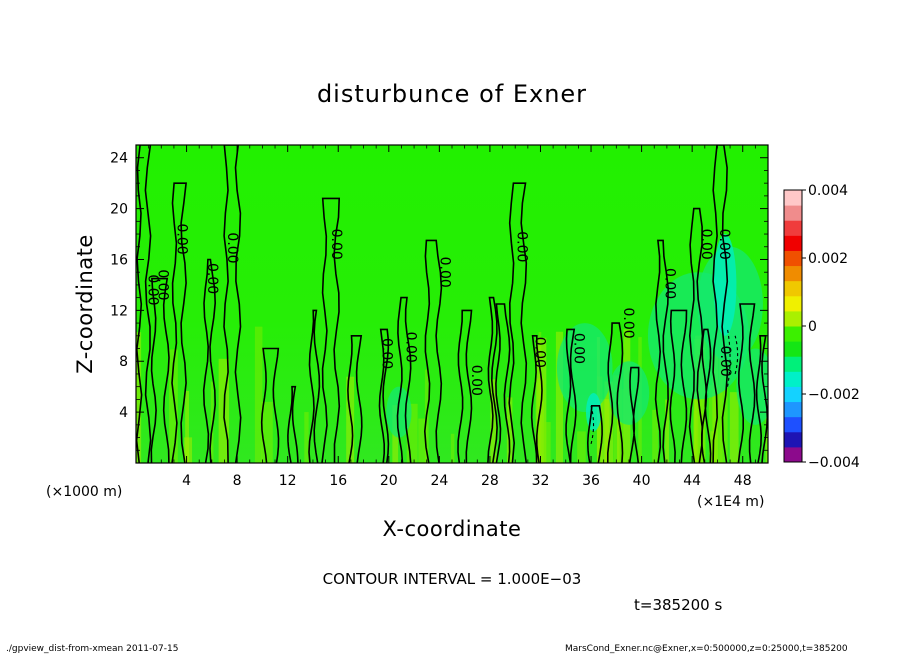  What do you see at coordinates (439, 481) in the screenshot?
I see `x-tick-label: 24` at bounding box center [439, 481].